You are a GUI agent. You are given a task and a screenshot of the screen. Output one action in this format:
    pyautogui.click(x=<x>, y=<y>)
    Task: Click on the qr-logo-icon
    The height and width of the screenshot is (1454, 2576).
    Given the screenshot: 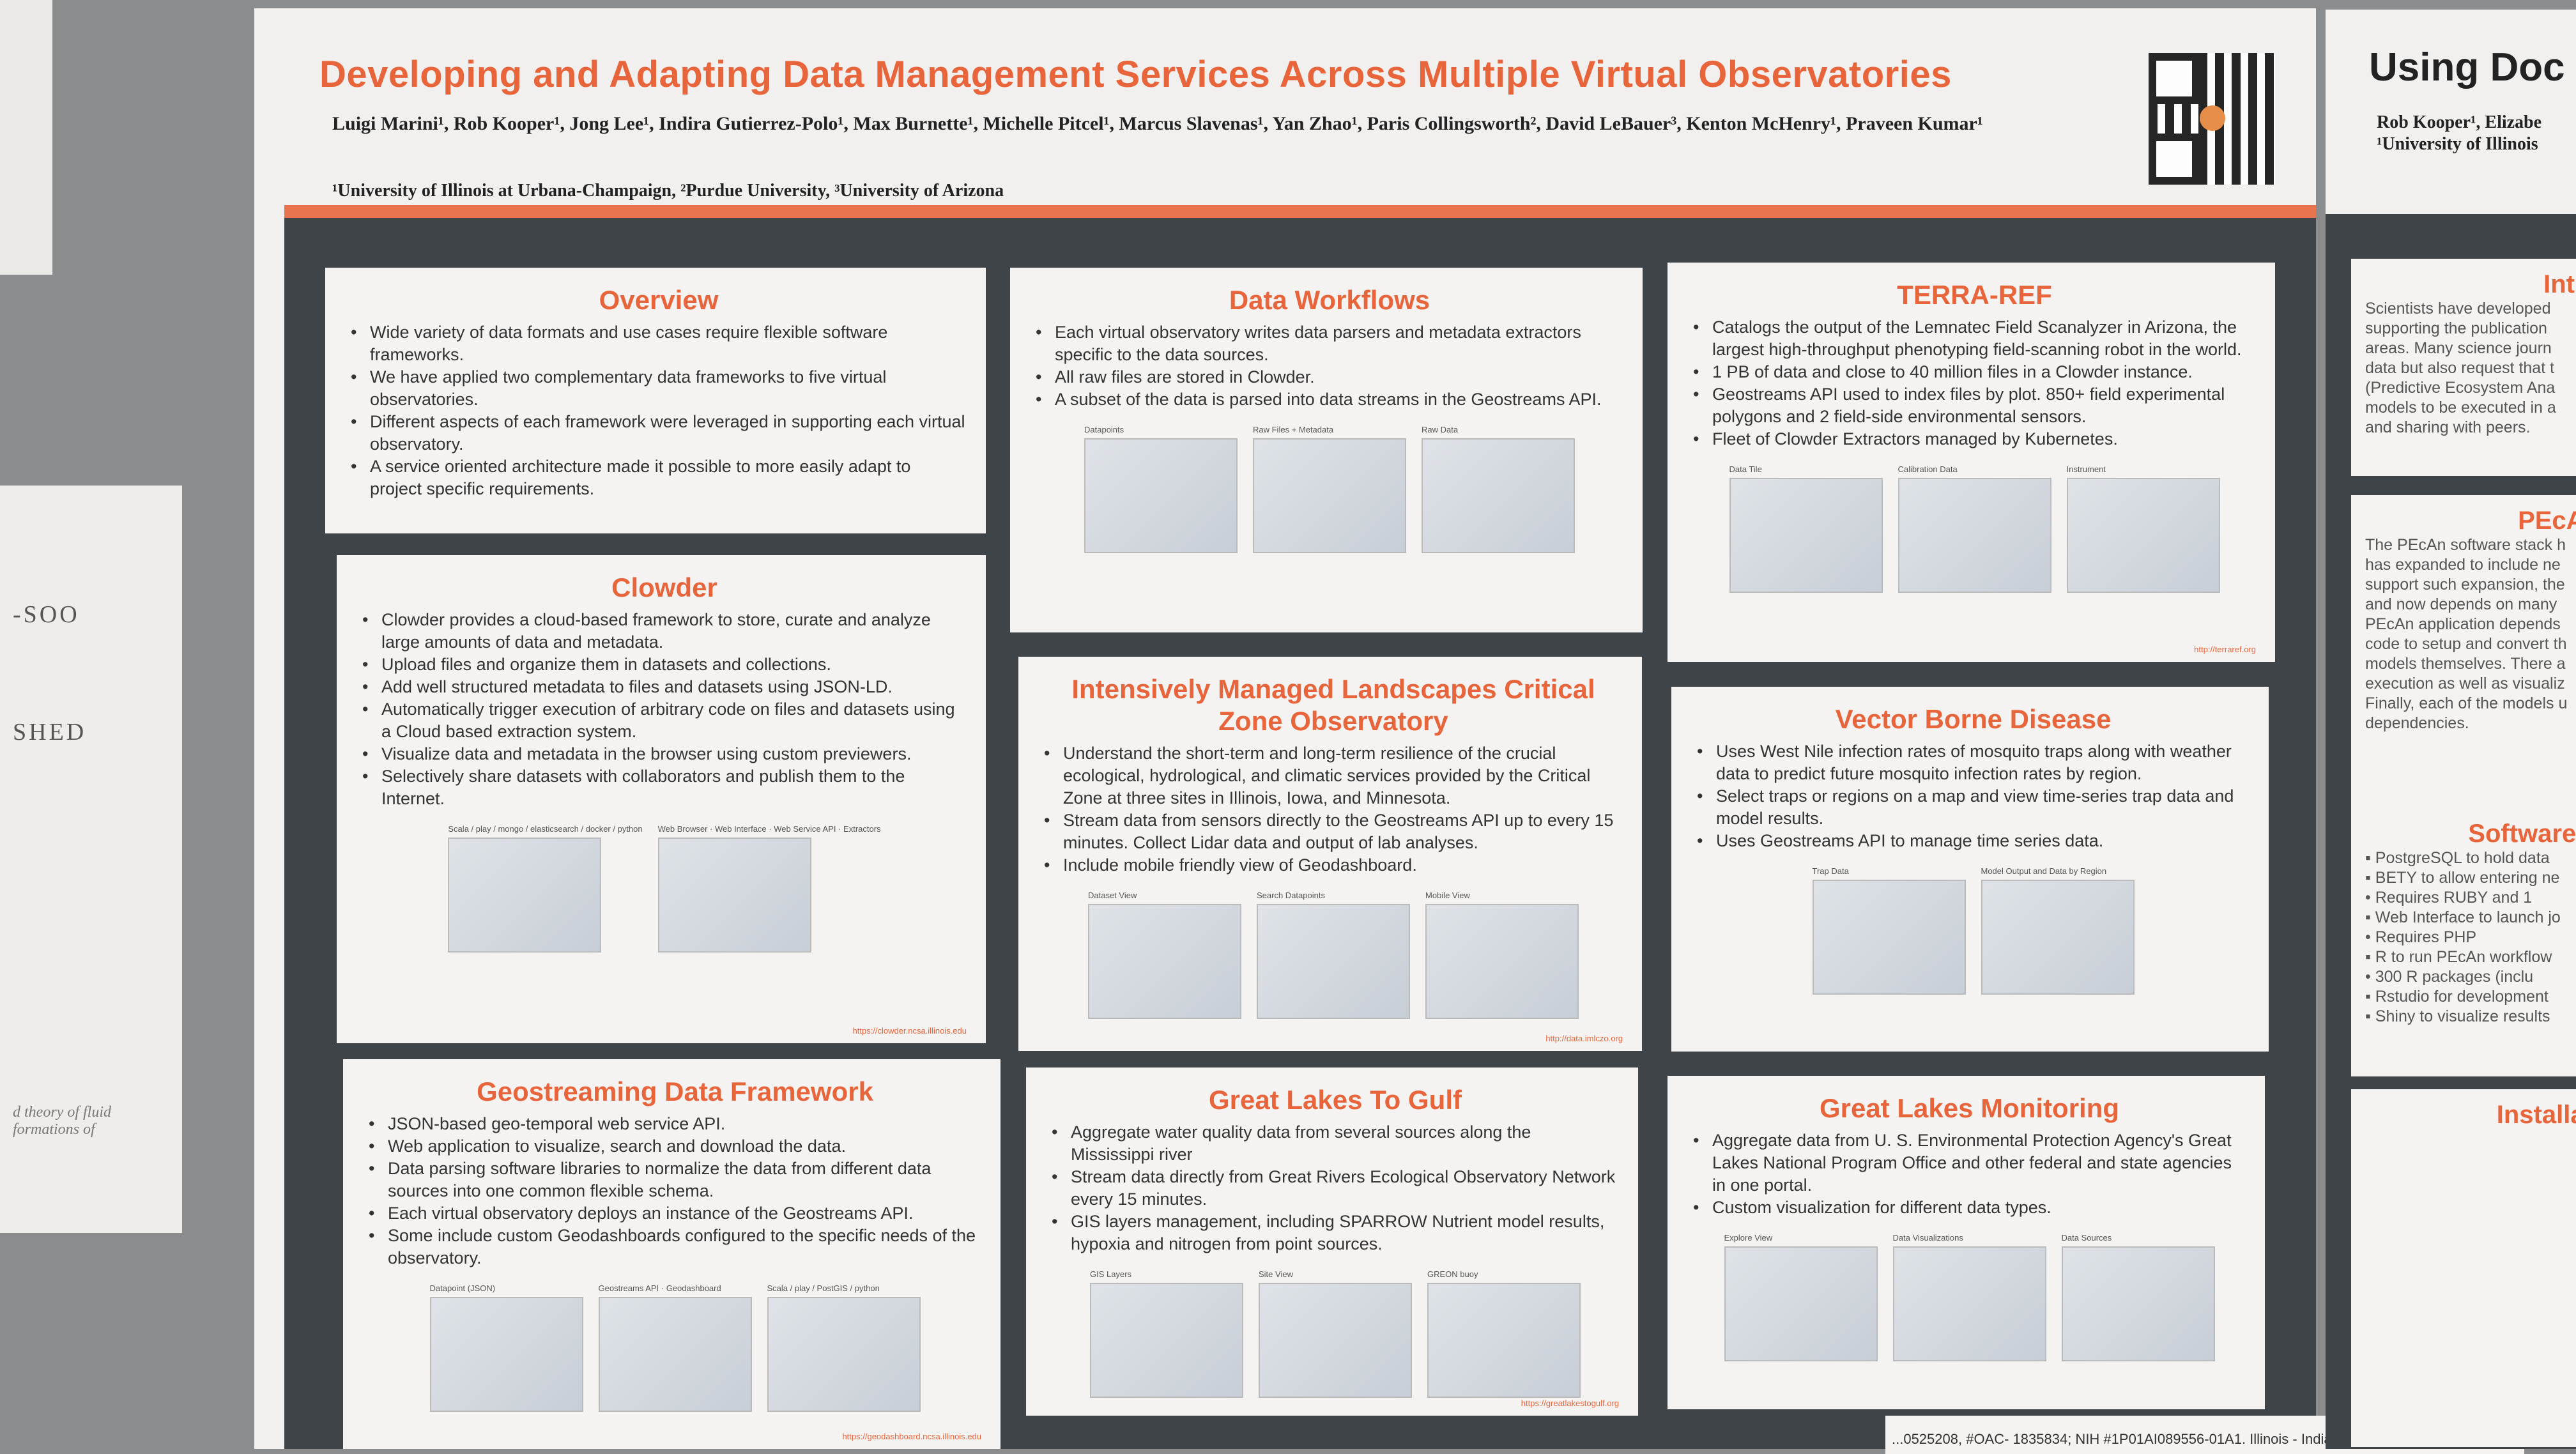 What is the action you would take?
    pyautogui.click(x=2212, y=118)
    